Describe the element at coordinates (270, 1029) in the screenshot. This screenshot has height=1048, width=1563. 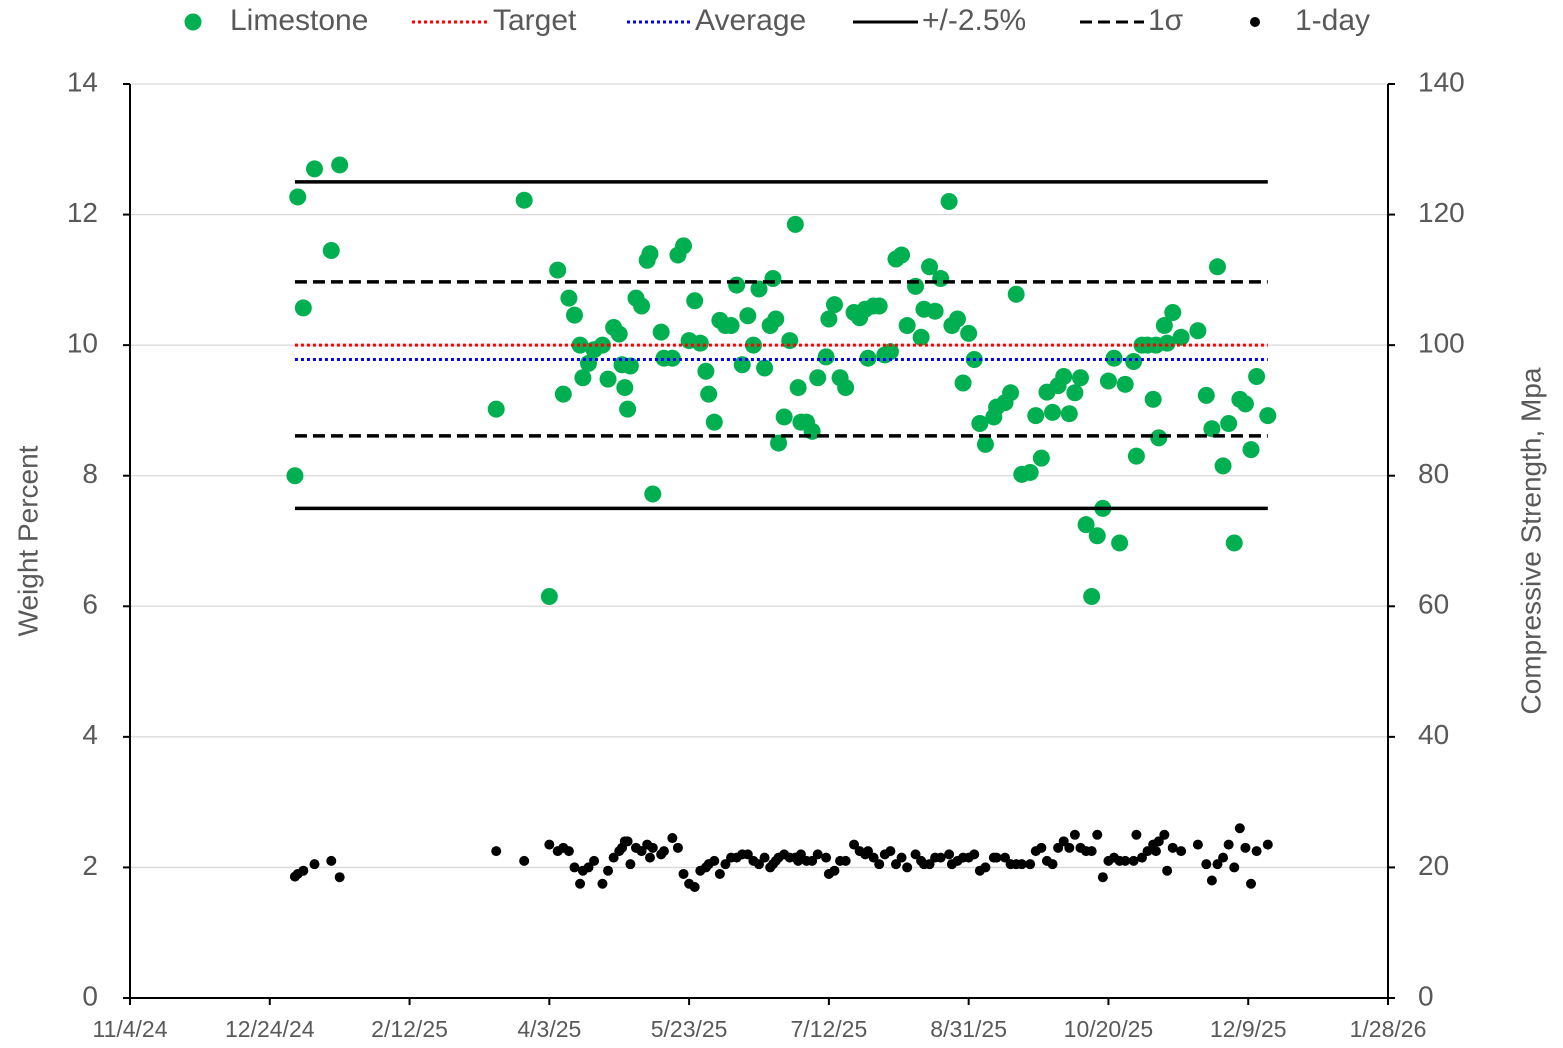
I see `x-tick-label: 12/24/24` at that location.